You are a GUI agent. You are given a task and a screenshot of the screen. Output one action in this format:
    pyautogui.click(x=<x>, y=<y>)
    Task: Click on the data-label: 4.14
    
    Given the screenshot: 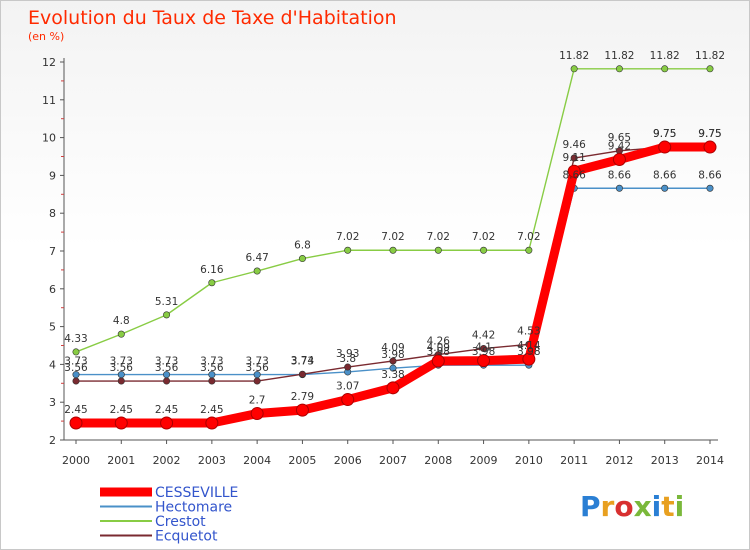 What is the action you would take?
    pyautogui.click(x=529, y=346)
    